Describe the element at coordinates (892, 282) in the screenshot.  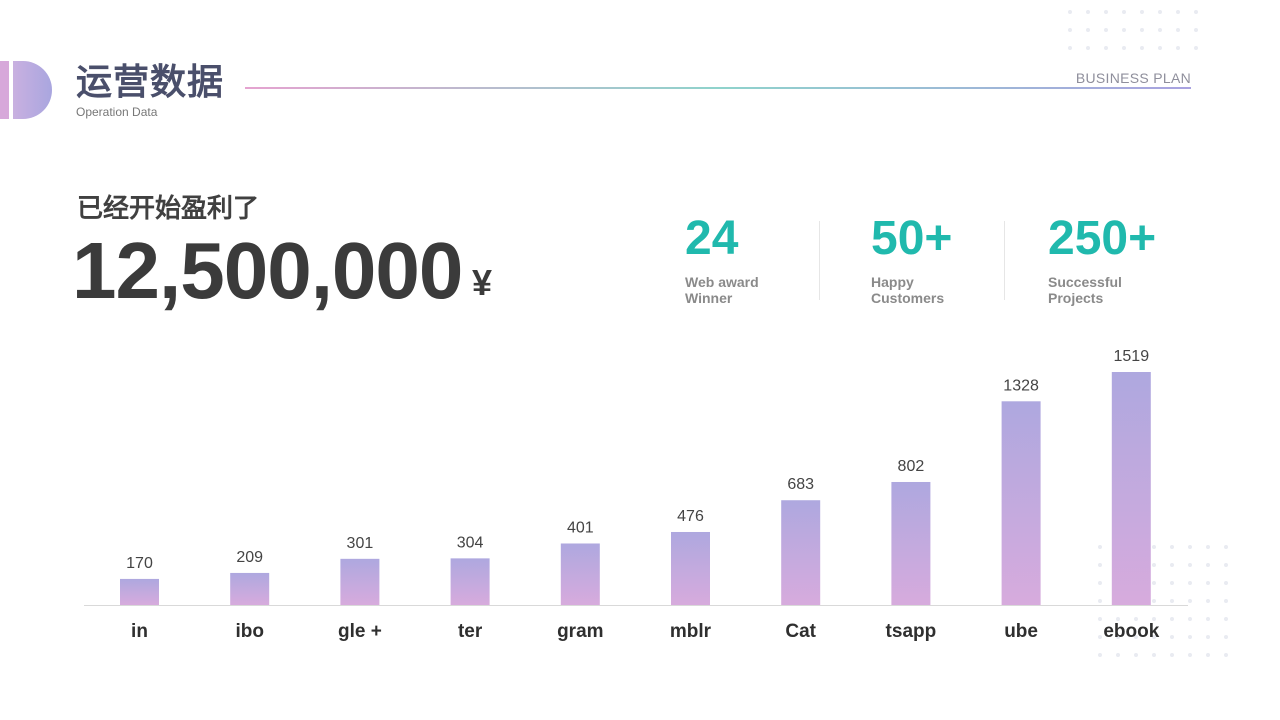
I see `stat-label-line: Happy` at that location.